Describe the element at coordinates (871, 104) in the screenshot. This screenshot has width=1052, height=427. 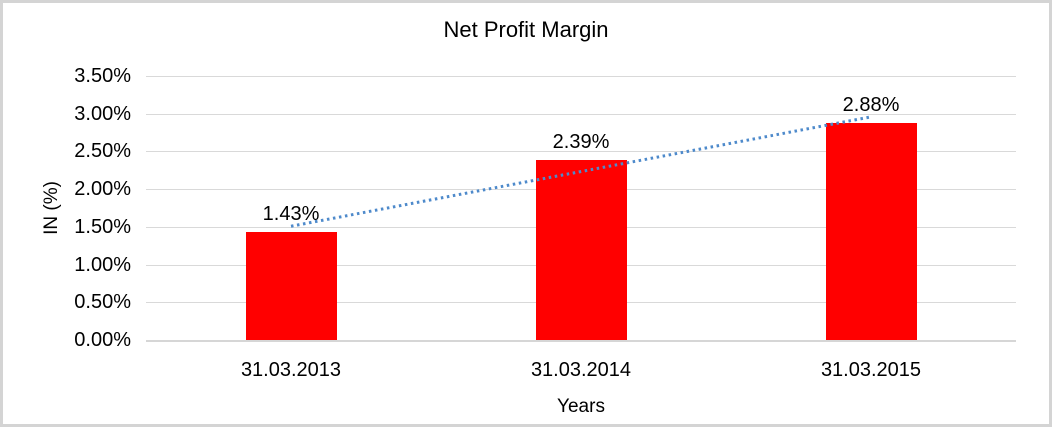
I see `bar-data-label: 2.88%` at that location.